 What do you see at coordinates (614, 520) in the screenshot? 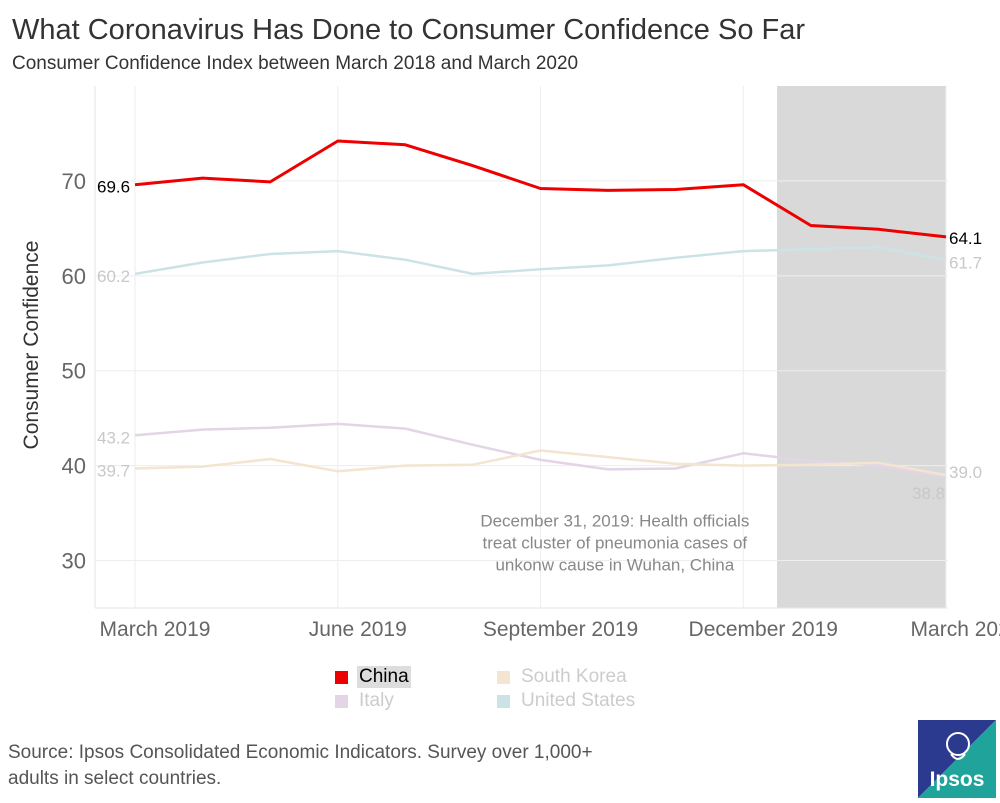
I see `annotation-text-line: December 31, 2019: Health officials` at bounding box center [614, 520].